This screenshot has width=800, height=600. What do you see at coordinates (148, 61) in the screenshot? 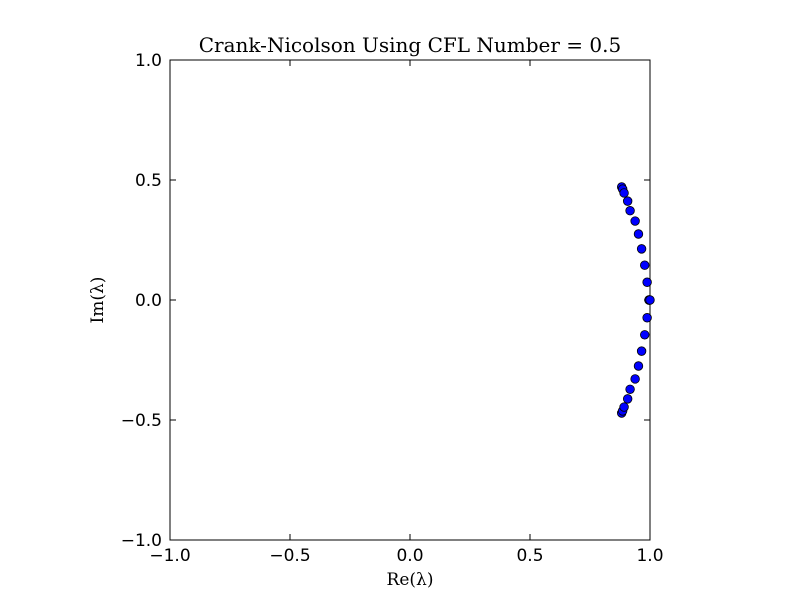
I see `y-tick-label: 1.0` at bounding box center [148, 61].